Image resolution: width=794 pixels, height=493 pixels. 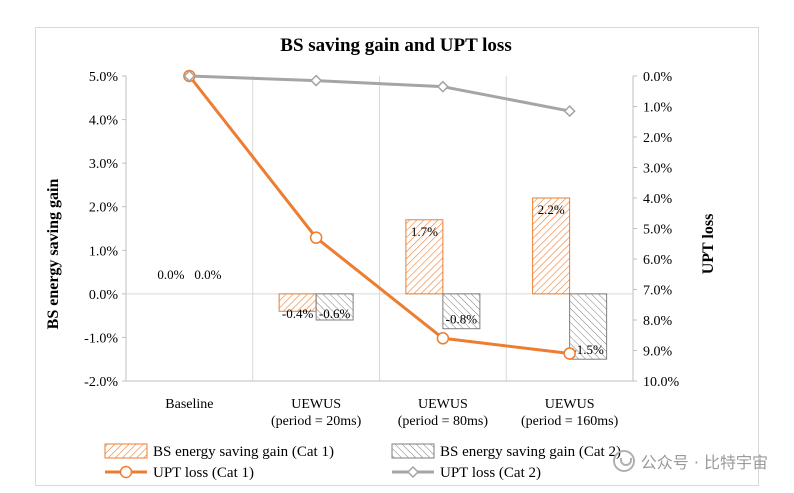 I want to click on y-right-tick-label: 10.0%, so click(x=661, y=382).